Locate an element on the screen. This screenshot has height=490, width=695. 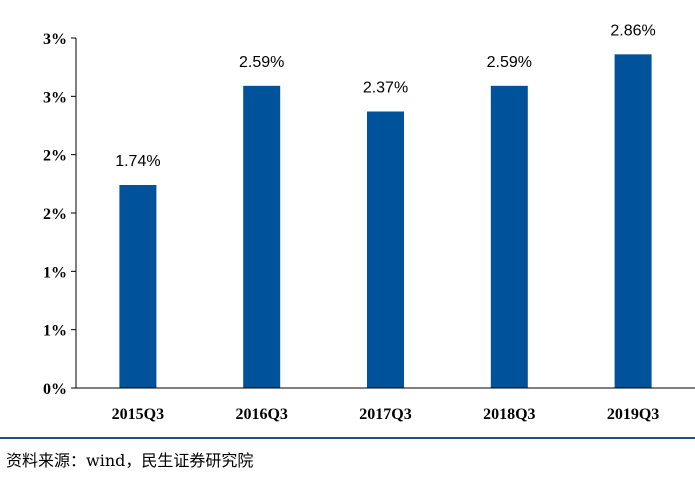
bar-value-label: 1.74% is located at coordinates (137, 161).